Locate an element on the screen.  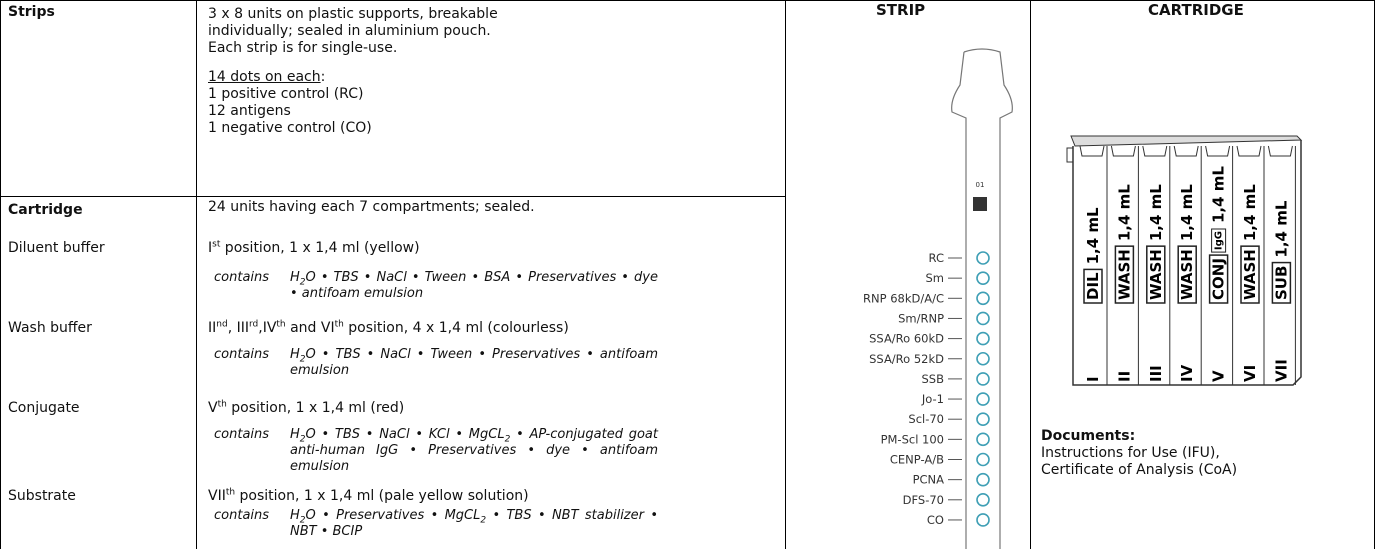
compartment-numeral: V is located at coordinates (1219, 376).